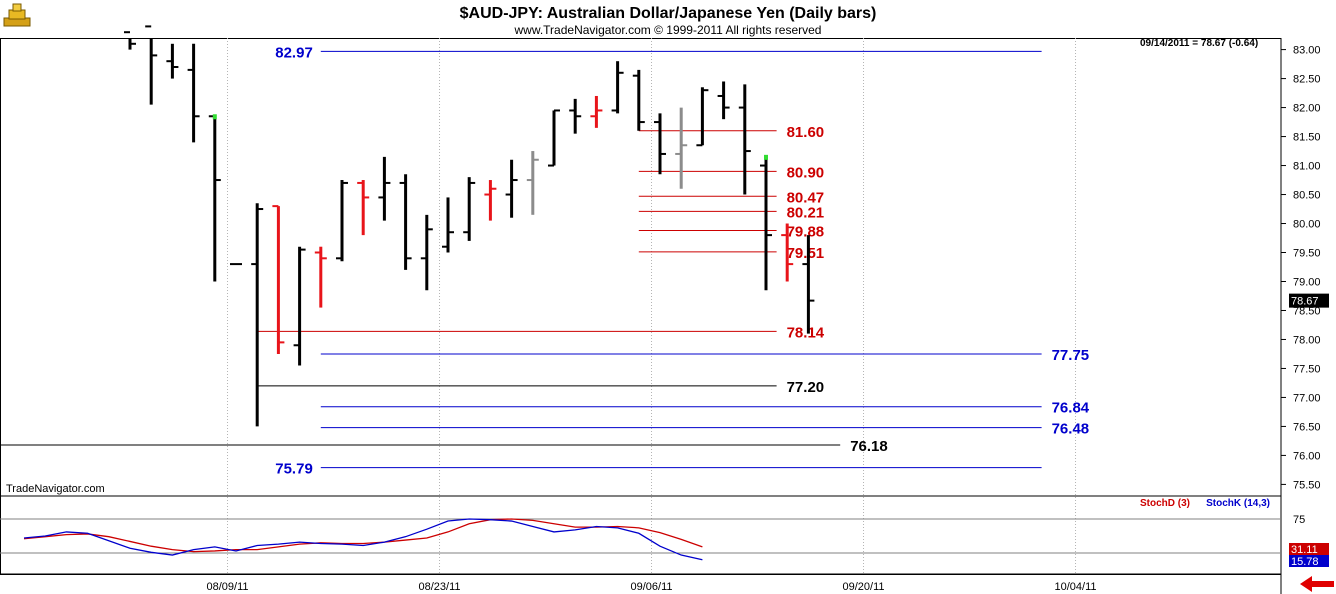 This screenshot has width=1336, height=594. I want to click on date-tick-label: 08/23/11, so click(440, 587).